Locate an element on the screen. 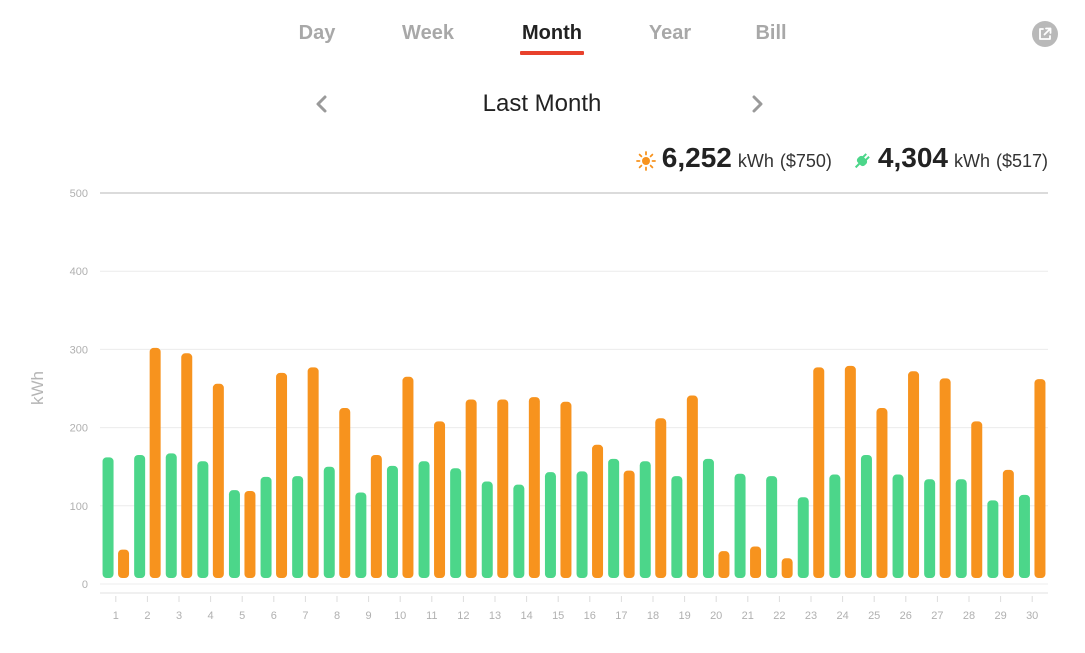 The width and height of the screenshot is (1085, 653). x-tick-label: 1 is located at coordinates (116, 616).